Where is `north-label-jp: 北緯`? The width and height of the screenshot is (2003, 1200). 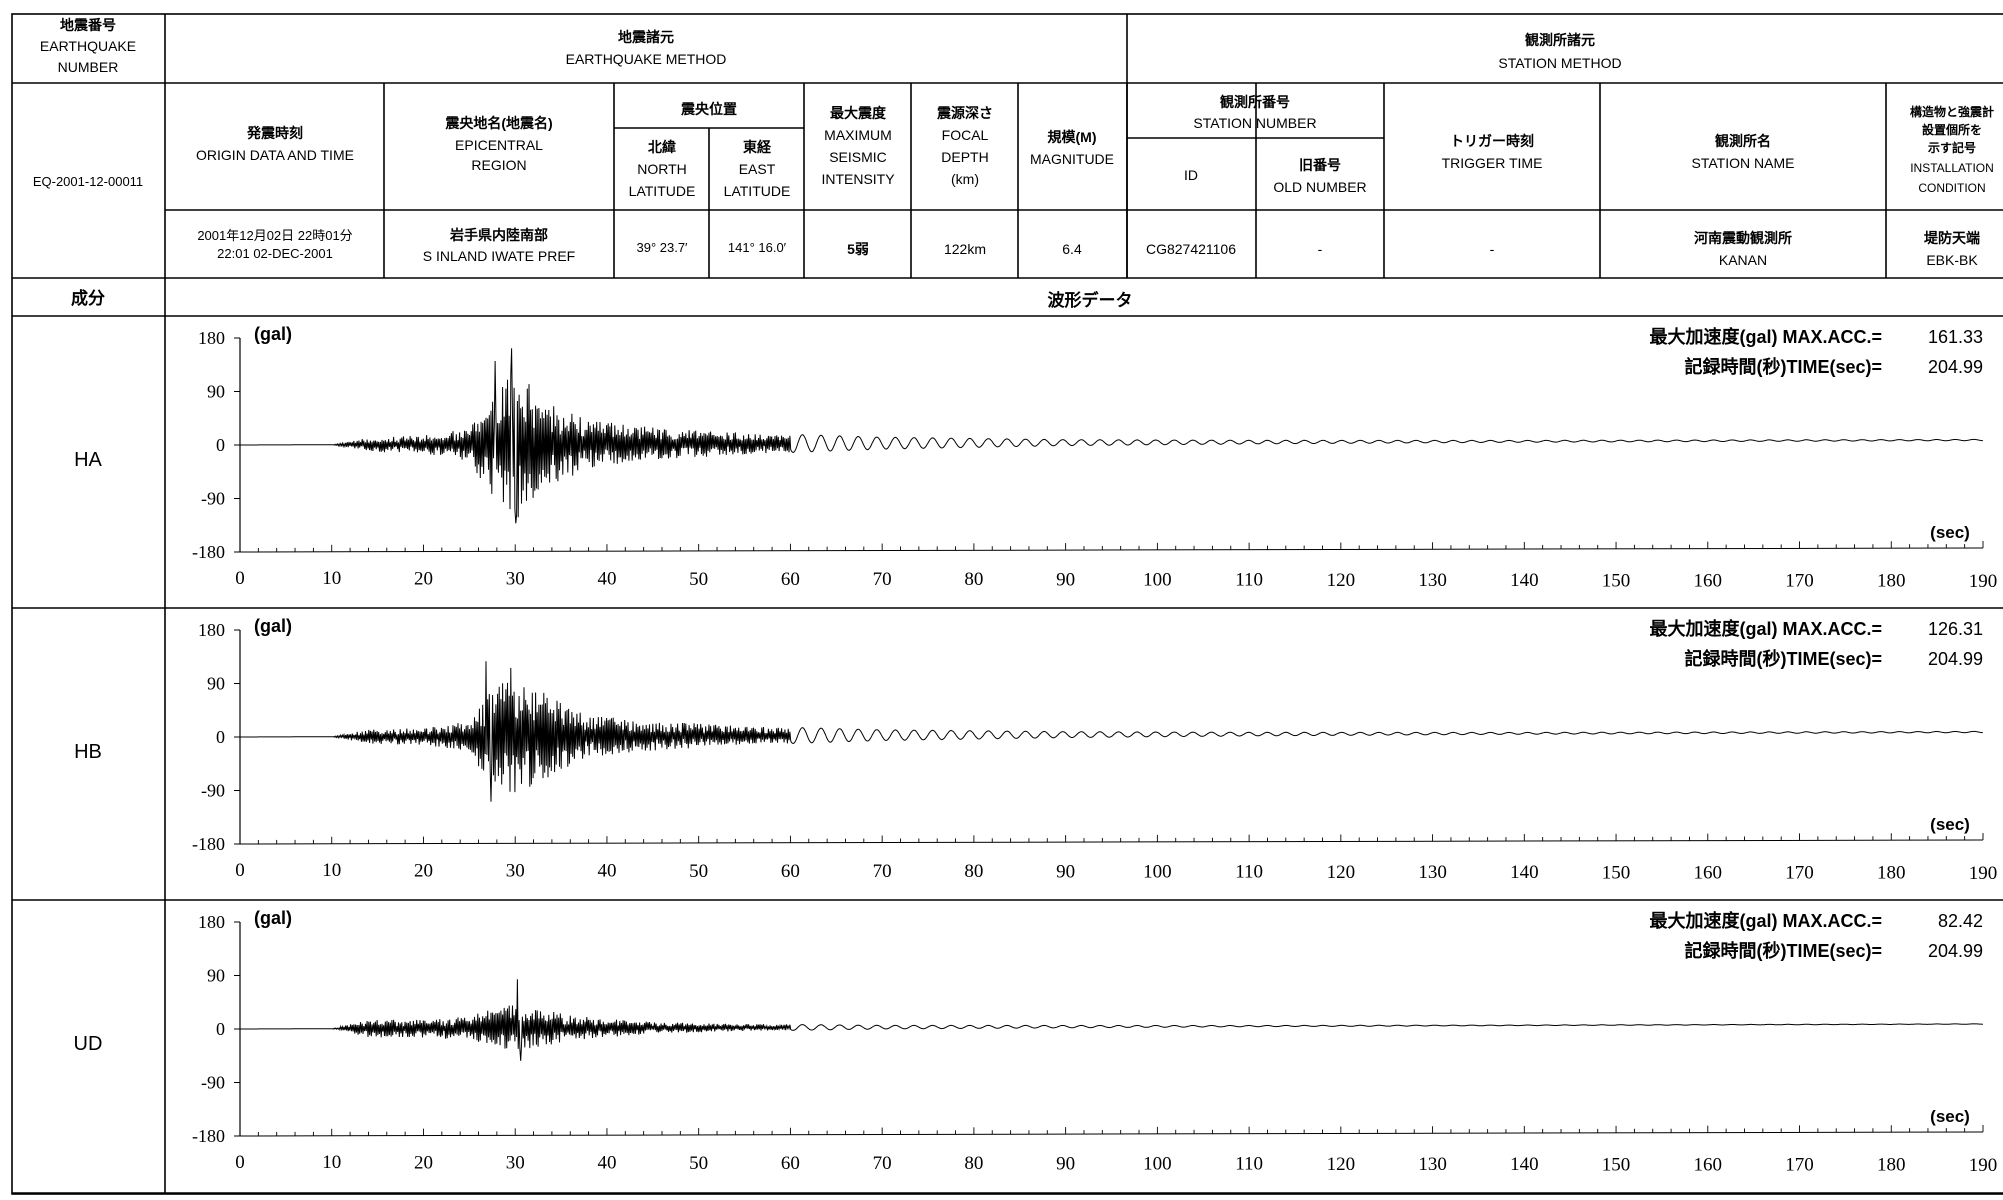 north-label-jp: 北緯 is located at coordinates (662, 147).